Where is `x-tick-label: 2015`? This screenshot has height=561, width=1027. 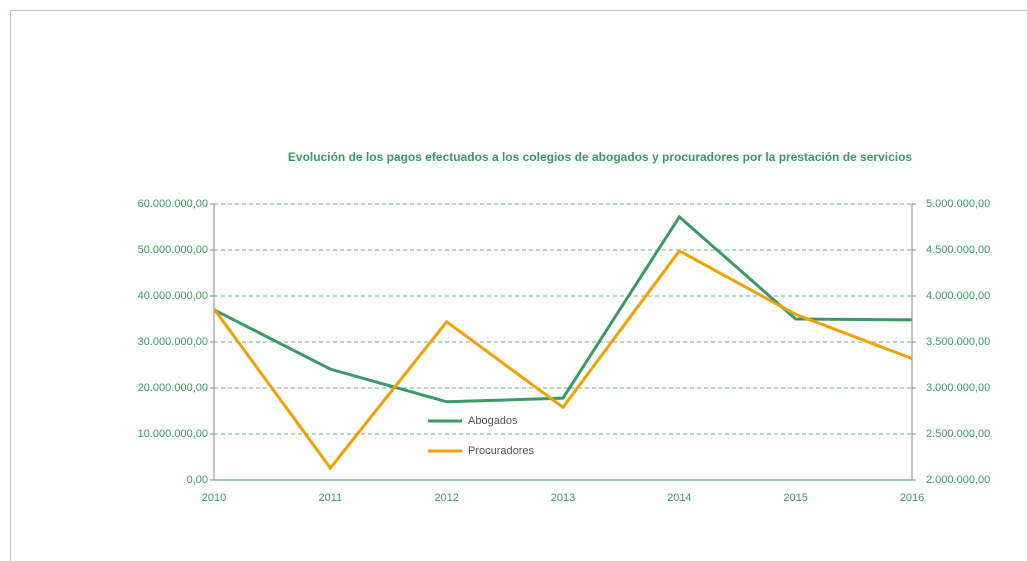 x-tick-label: 2015 is located at coordinates (795, 498).